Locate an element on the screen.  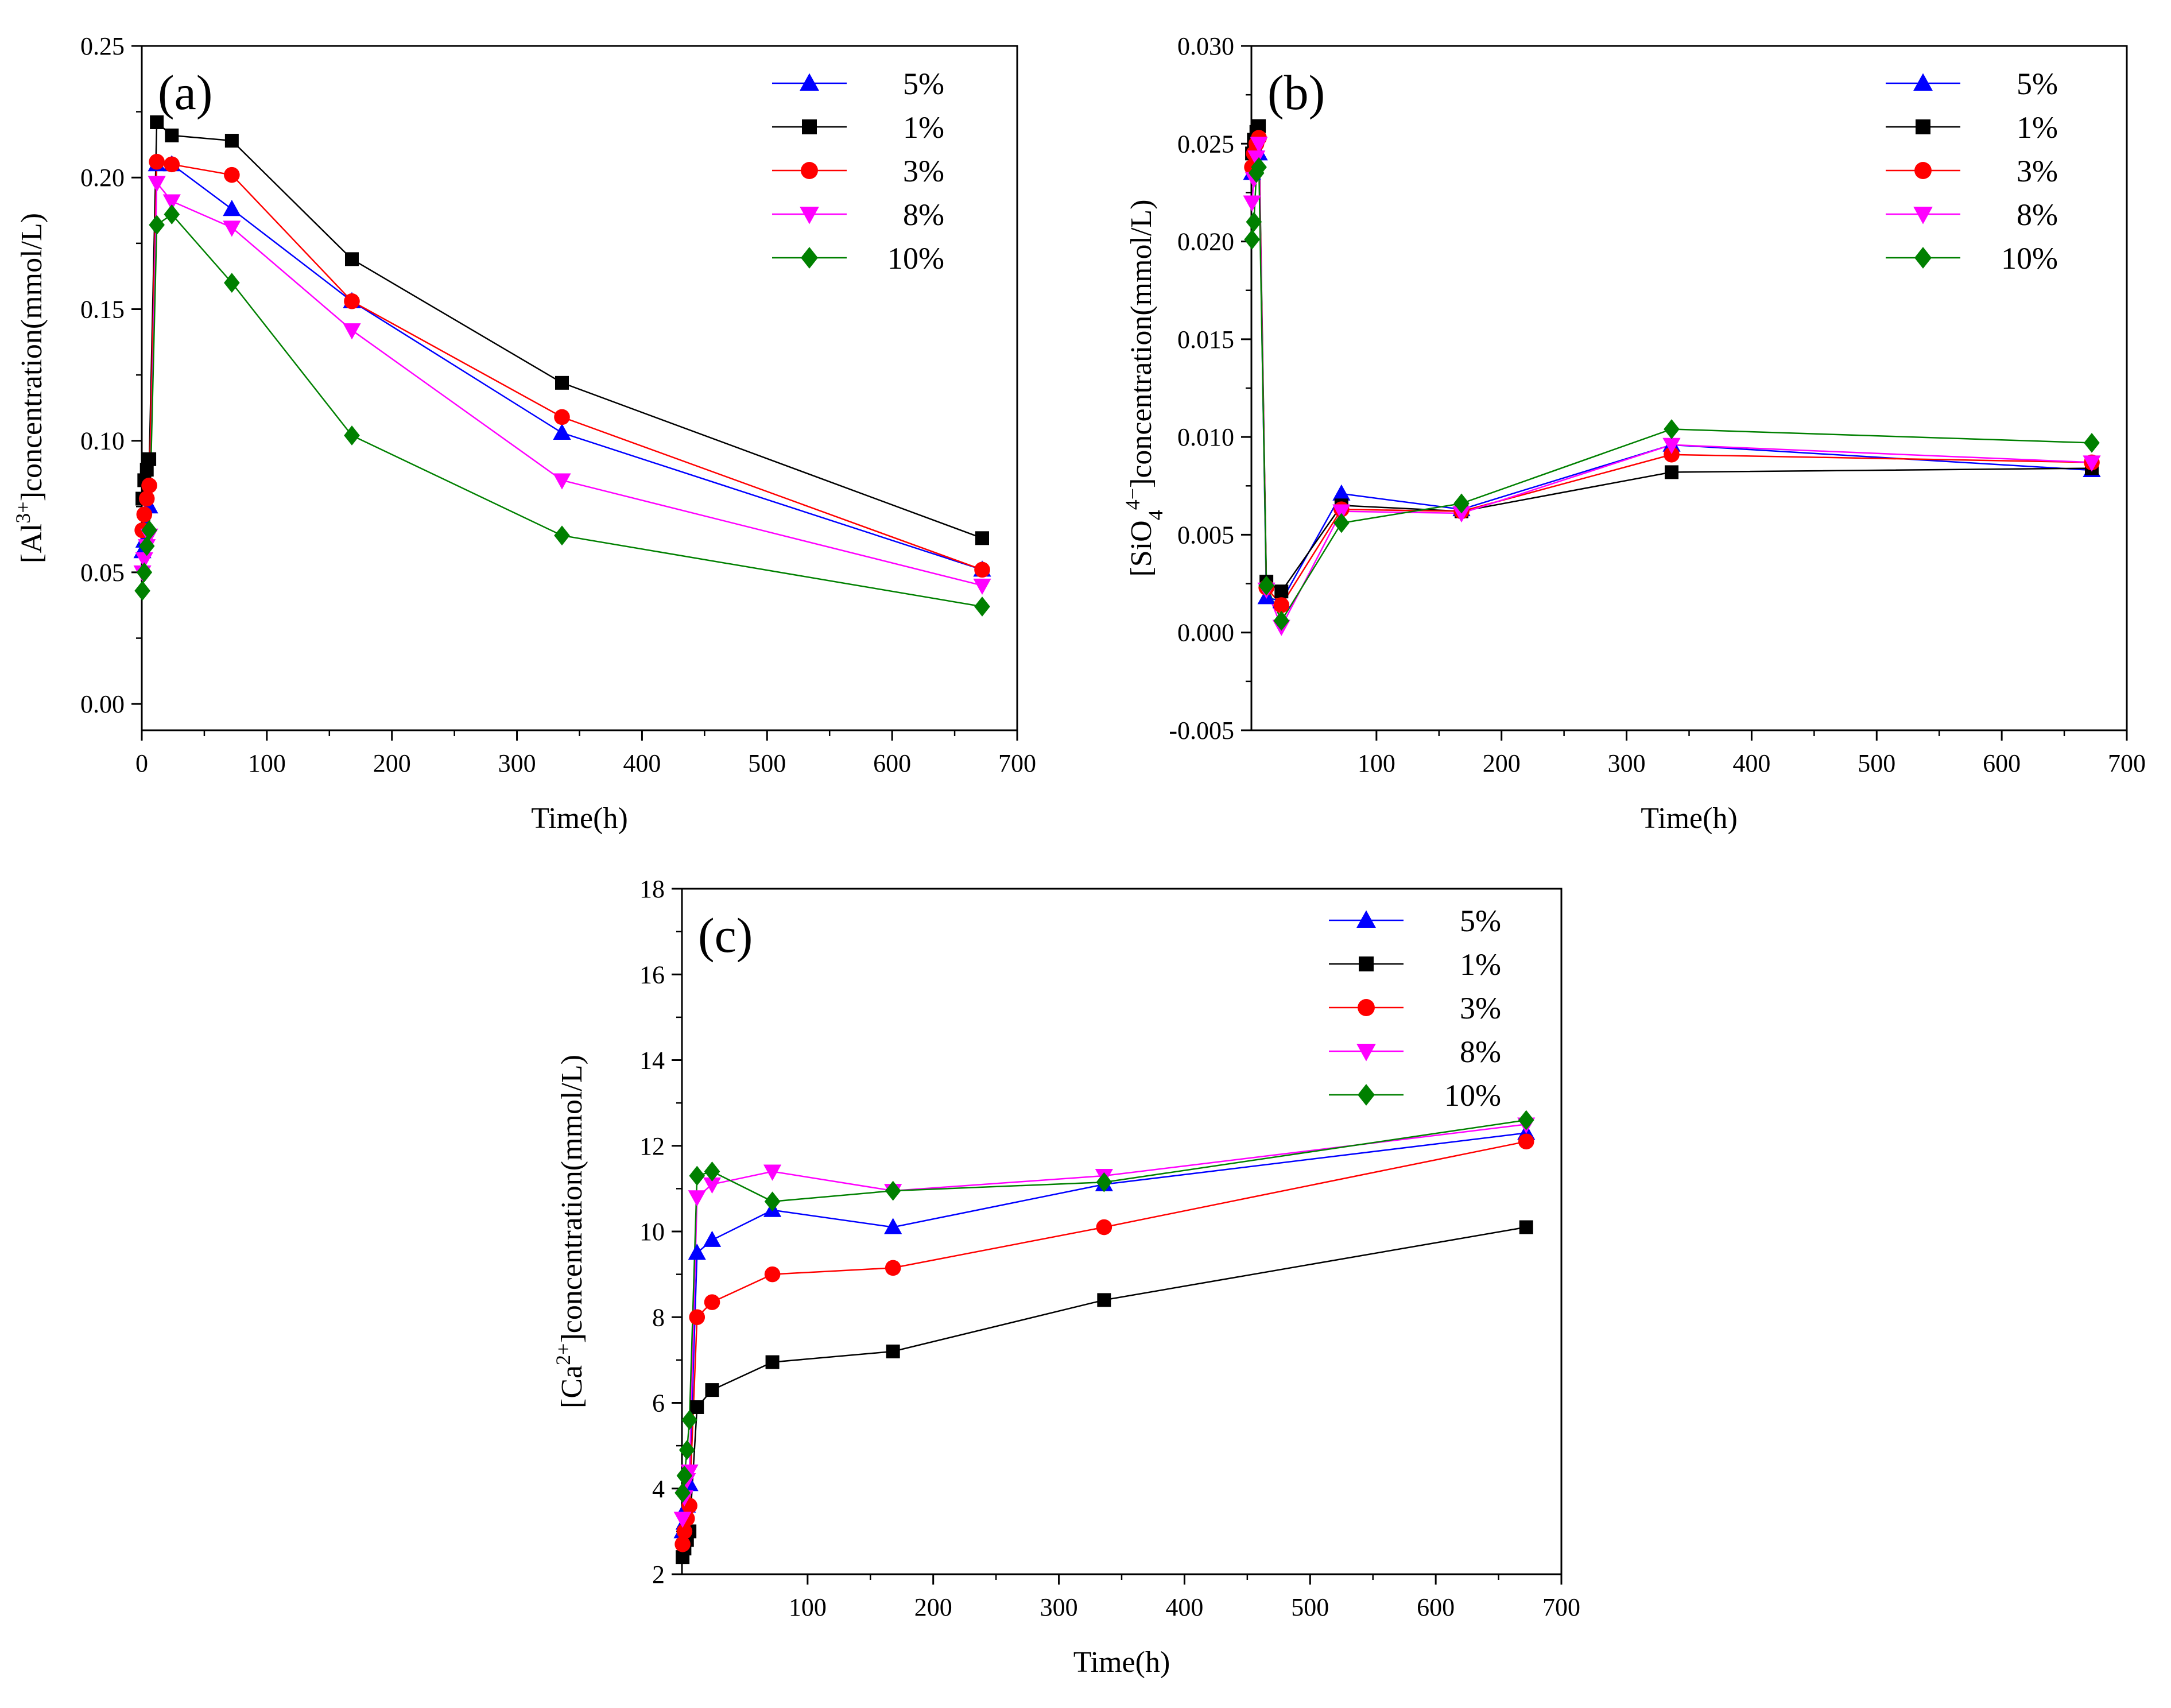
y-axis-title-part: [Al is located at coordinates (31, 543).